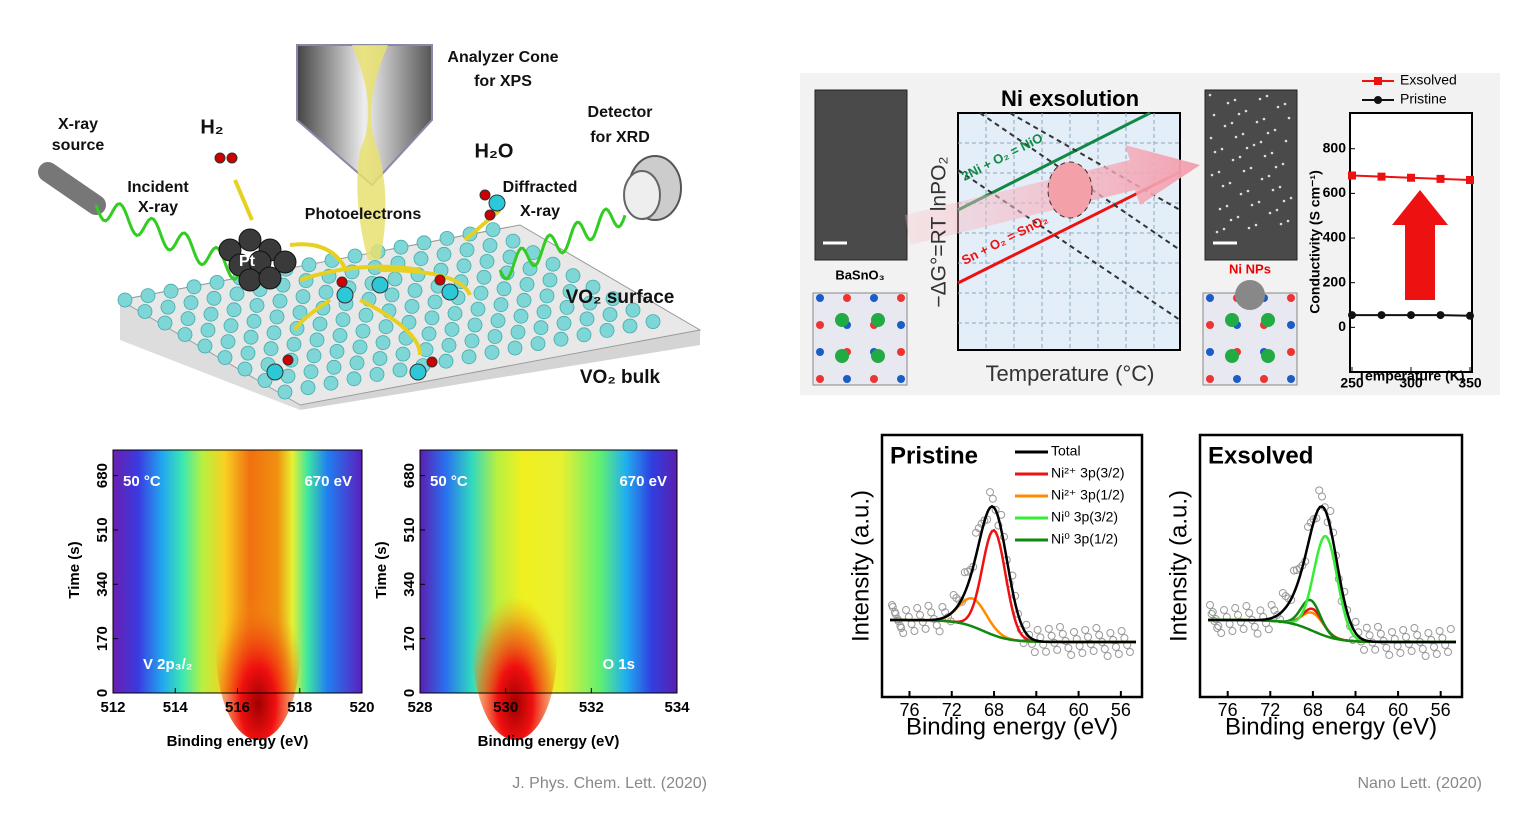  Describe the element at coordinates (1036, 710) in the screenshot. I see `x-tick-label: 64` at that location.